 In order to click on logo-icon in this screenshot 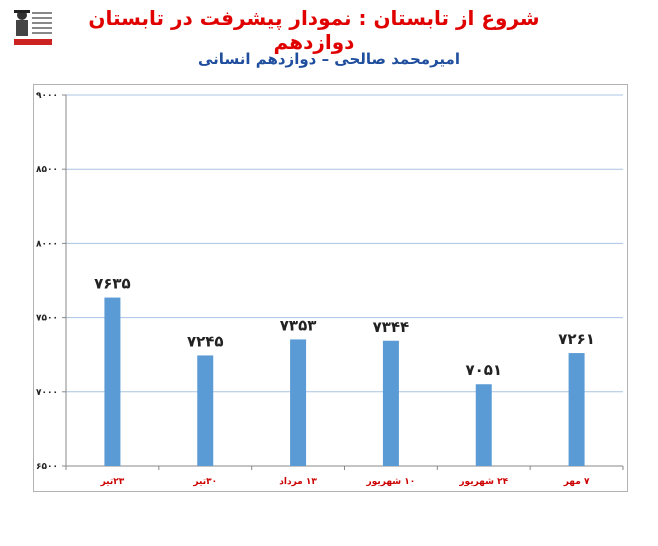, I will do `click(33, 27)`.